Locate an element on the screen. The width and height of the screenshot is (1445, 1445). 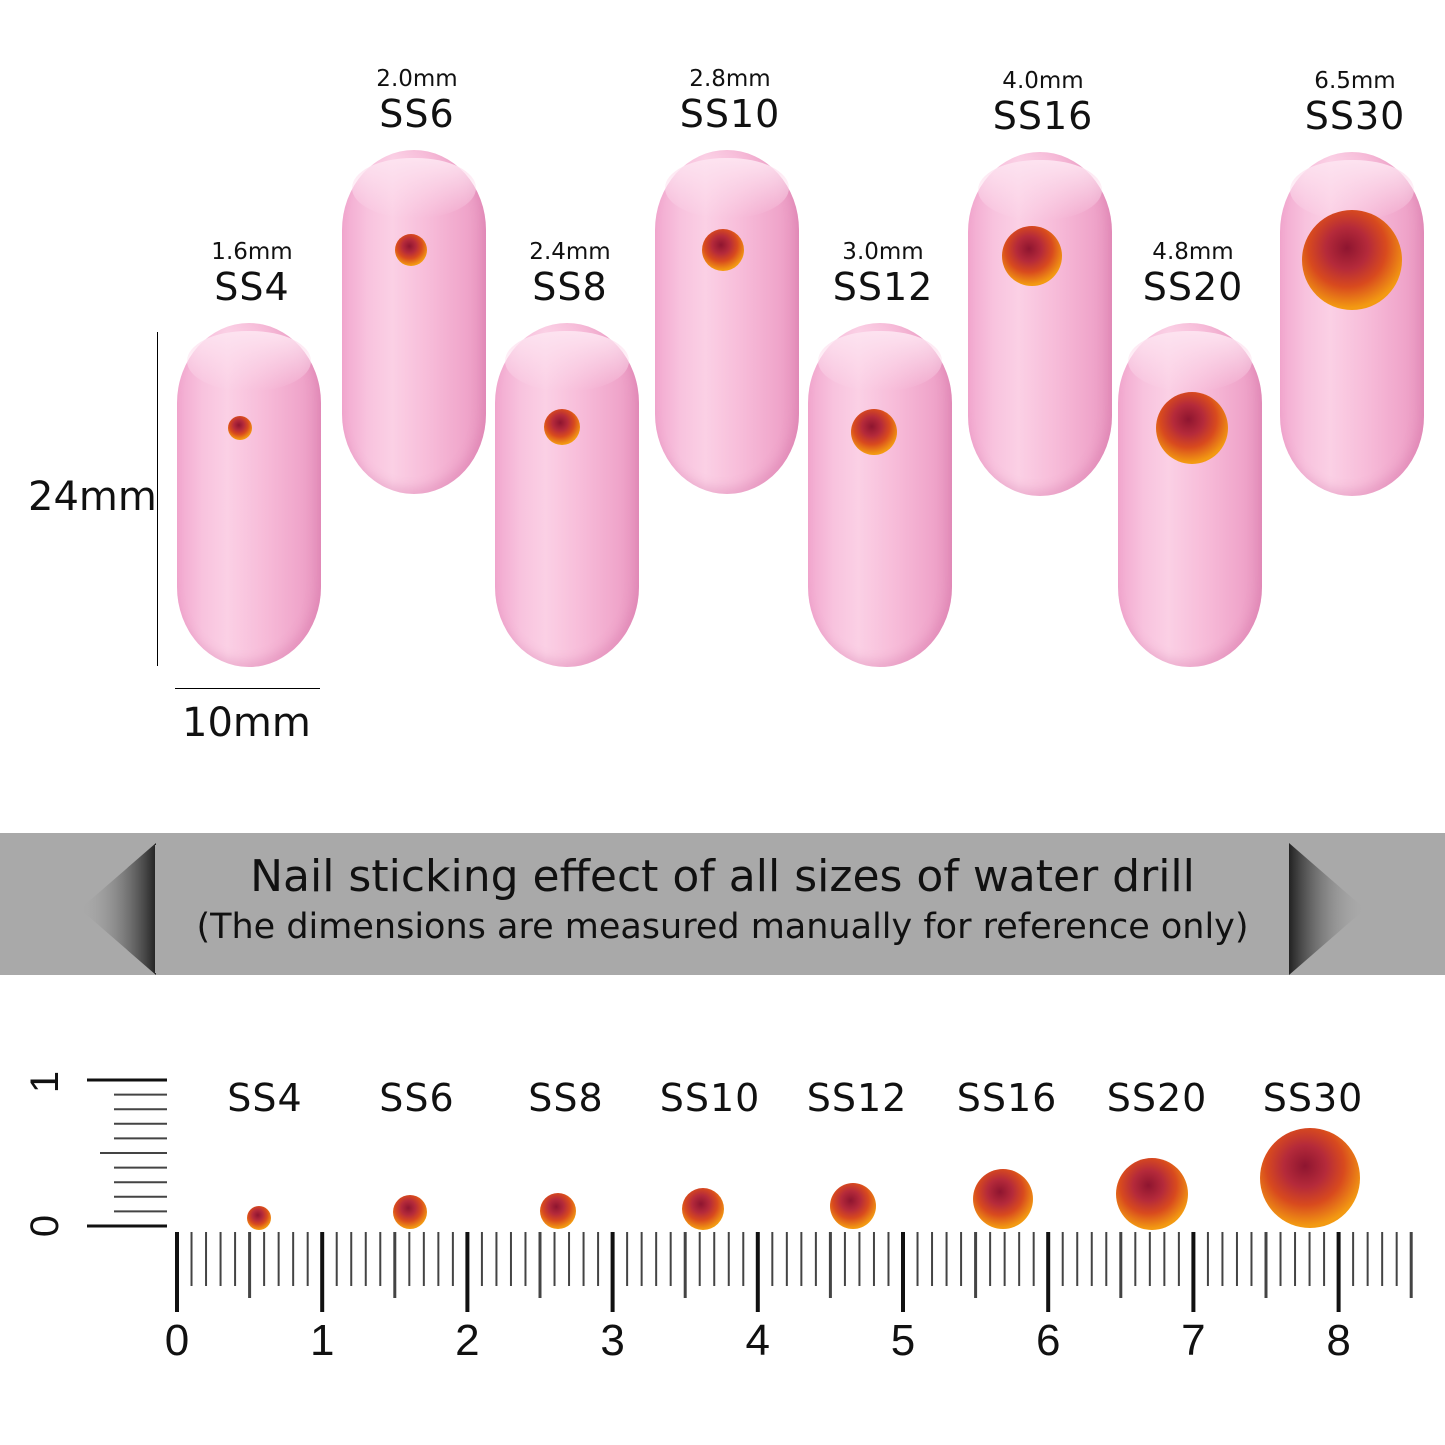
nail-ss12 is located at coordinates (880, 495).